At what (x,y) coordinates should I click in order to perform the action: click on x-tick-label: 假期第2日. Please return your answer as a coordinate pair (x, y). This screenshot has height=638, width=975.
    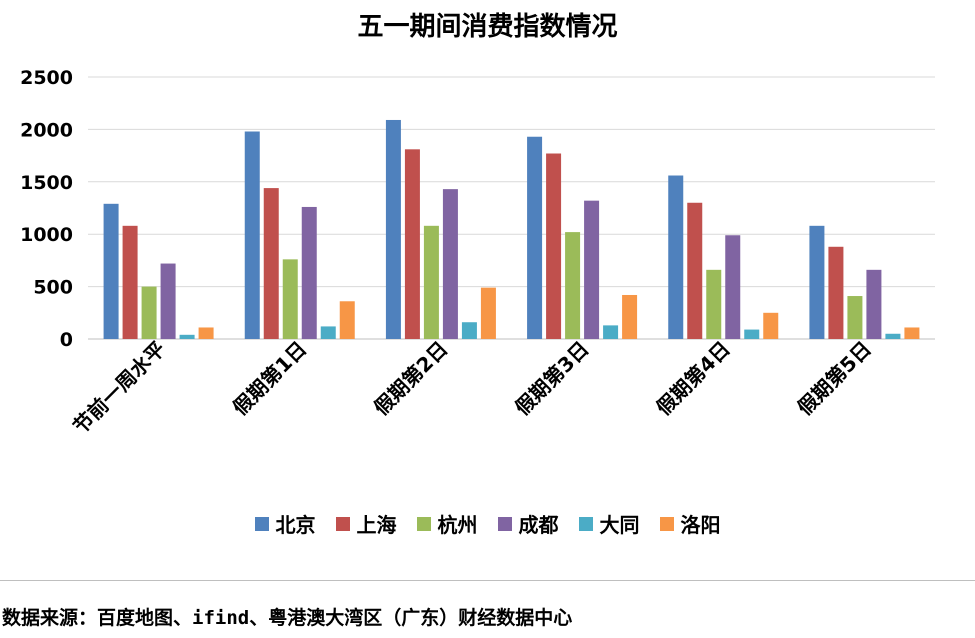
    Looking at the image, I should click on (410, 378).